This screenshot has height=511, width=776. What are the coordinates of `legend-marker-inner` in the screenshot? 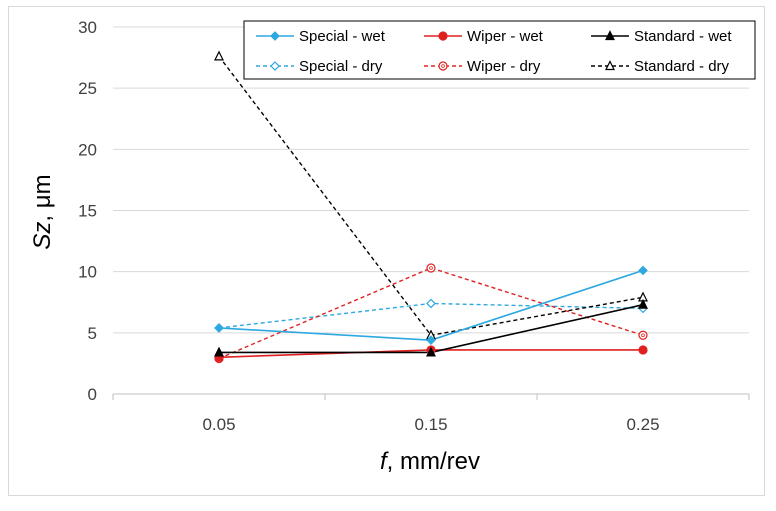 It's located at (443, 66).